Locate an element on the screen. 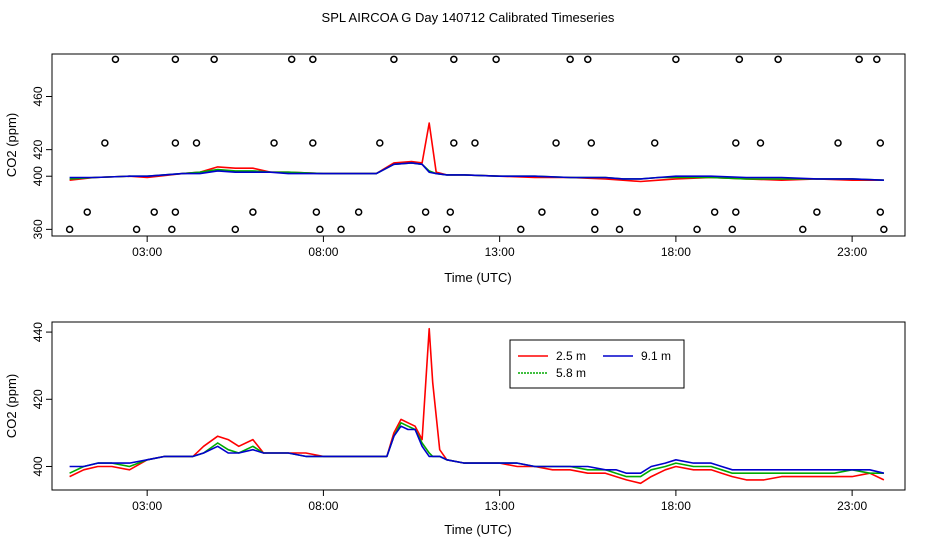 Image resolution: width=936 pixels, height=540 pixels. legend-label-9-1m: 9.1 m is located at coordinates (656, 356).